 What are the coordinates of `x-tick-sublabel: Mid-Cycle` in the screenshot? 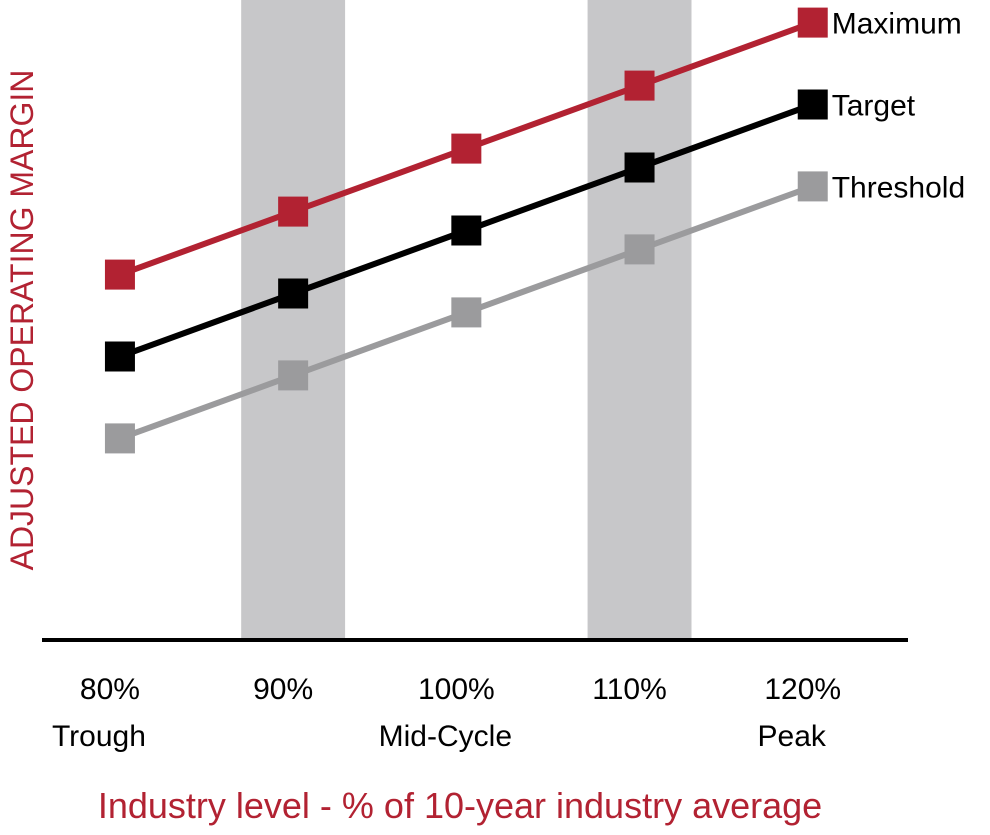 It's located at (445, 736).